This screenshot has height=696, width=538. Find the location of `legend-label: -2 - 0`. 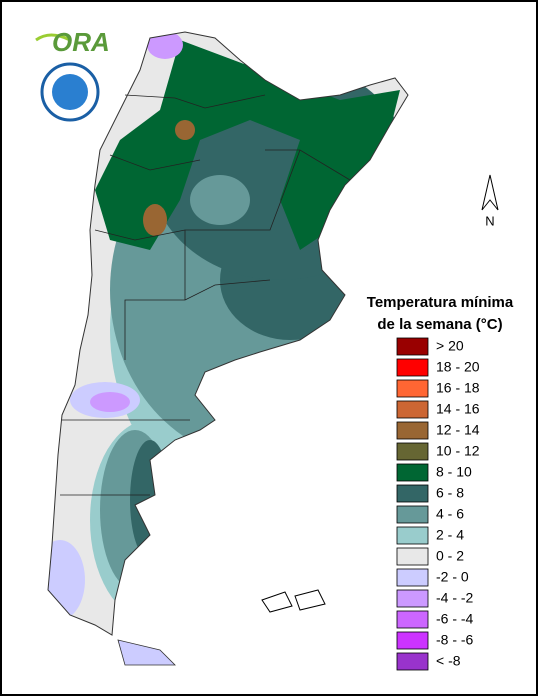

legend-label: -2 - 0 is located at coordinates (452, 577).